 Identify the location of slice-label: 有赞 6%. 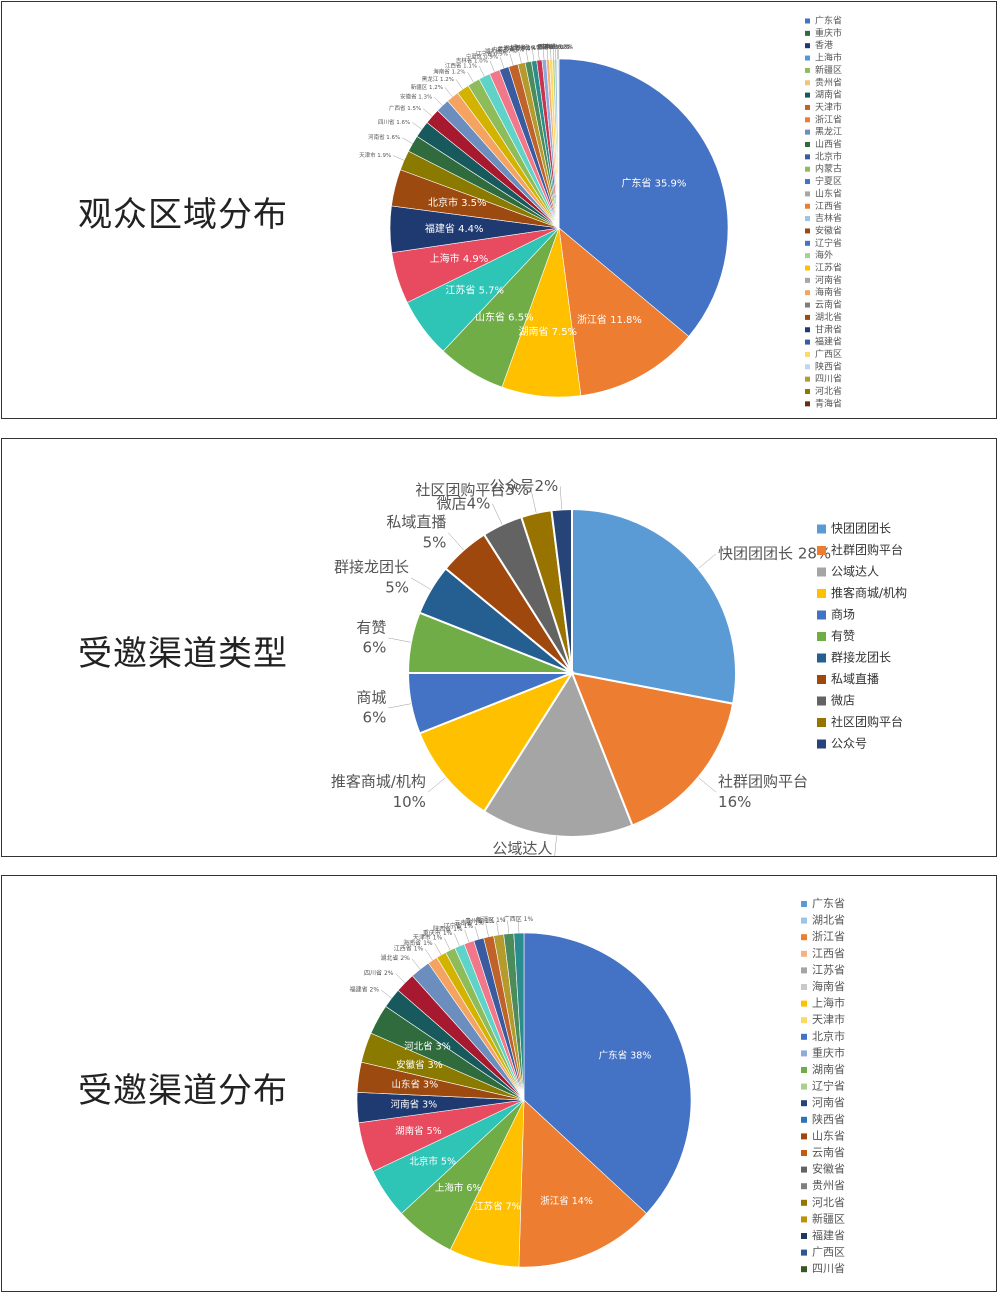
(371, 637).